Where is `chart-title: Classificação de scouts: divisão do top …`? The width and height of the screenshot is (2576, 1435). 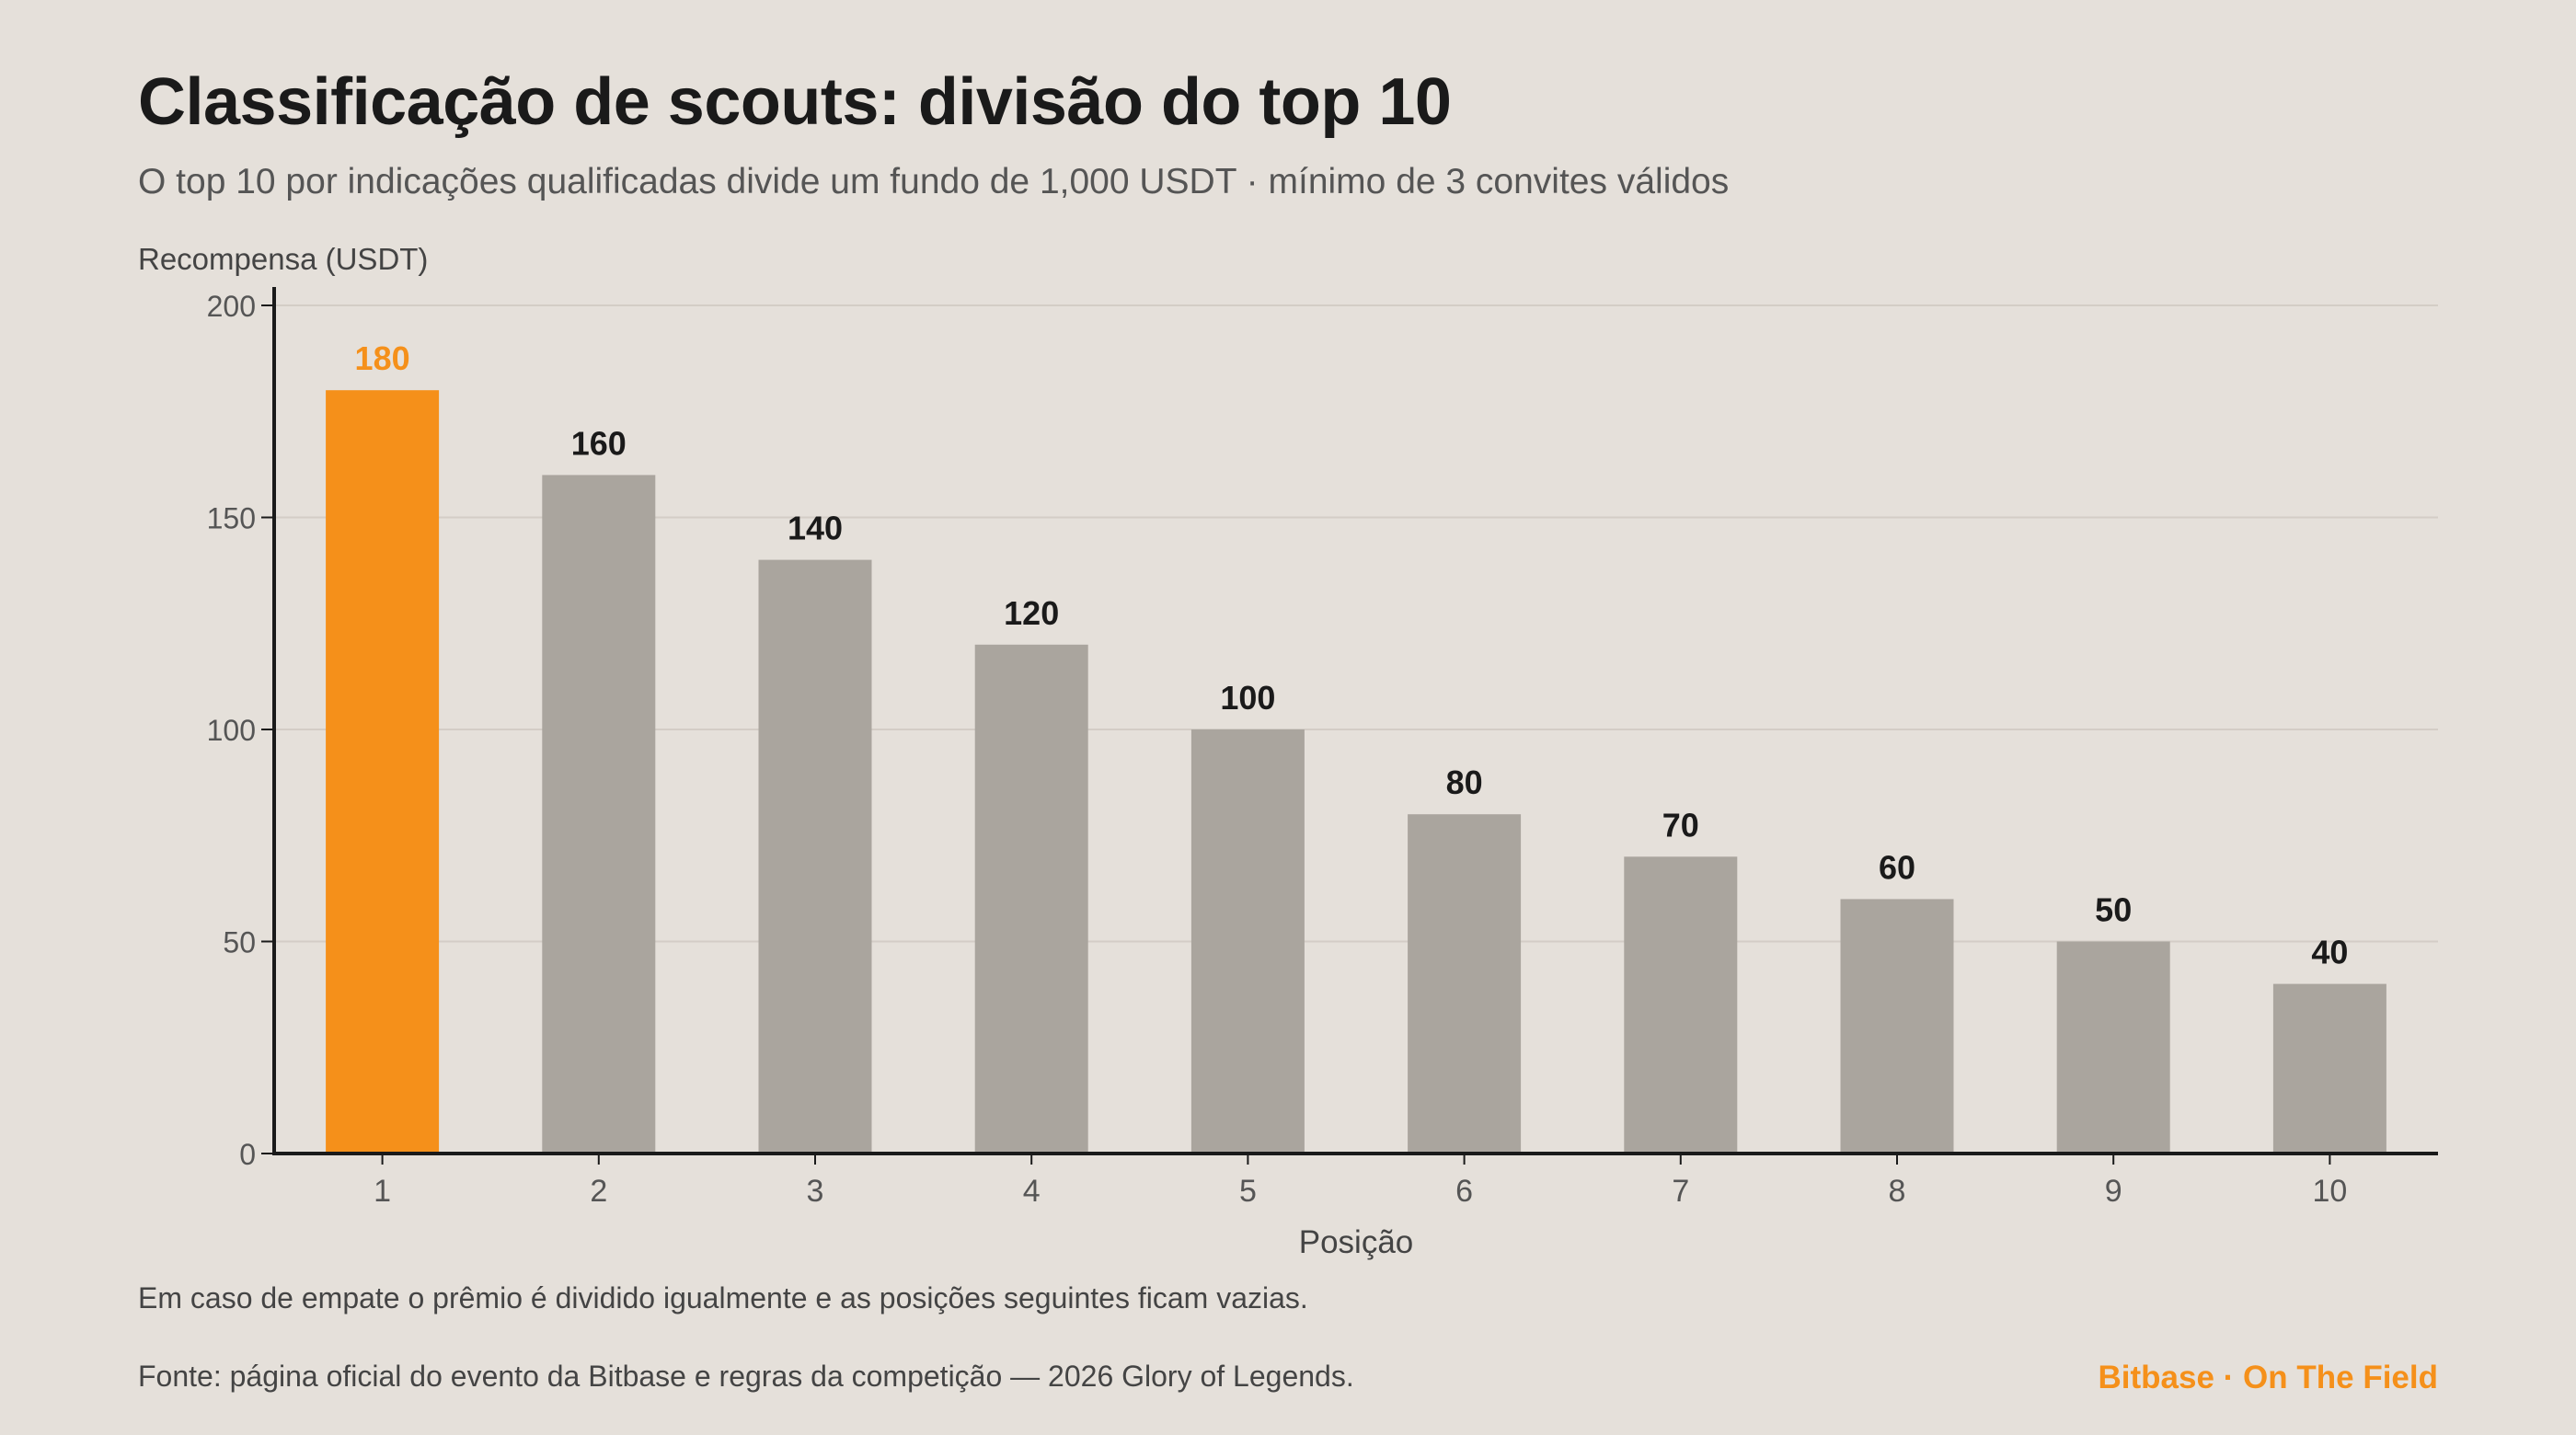 chart-title: Classificação de scouts: divisão do top … is located at coordinates (795, 102).